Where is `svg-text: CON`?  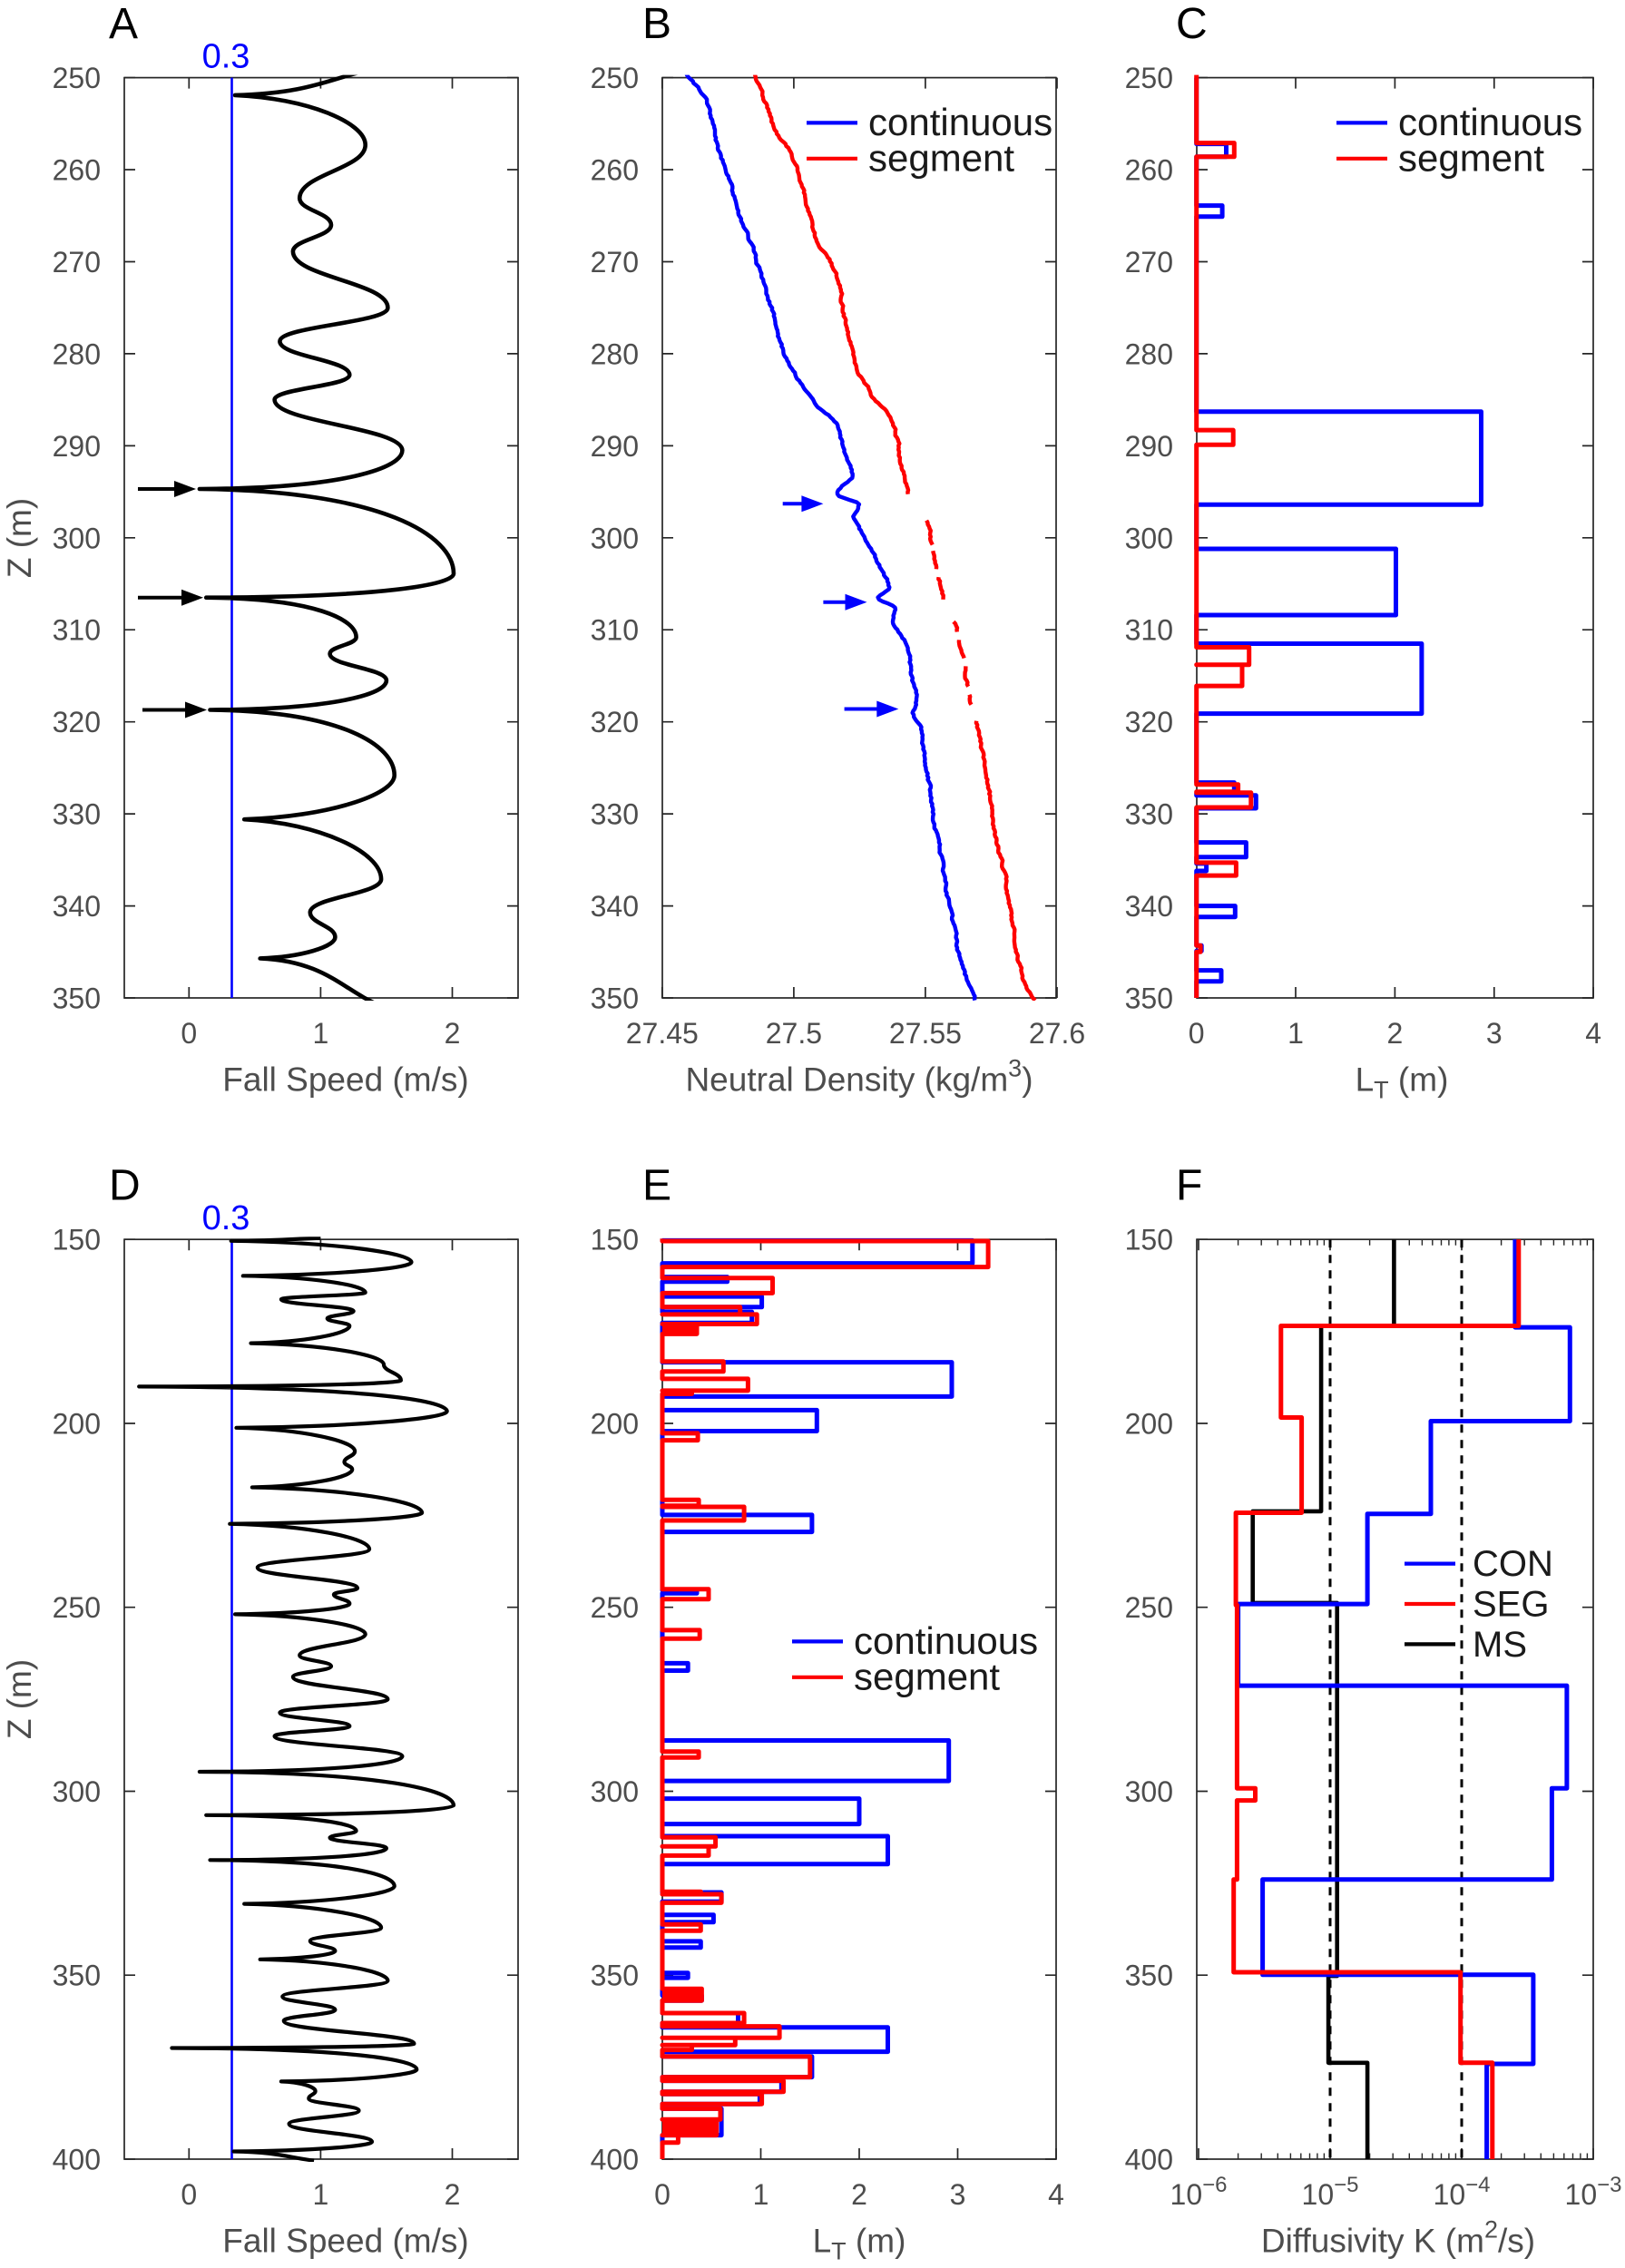 svg-text: CON is located at coordinates (1513, 1564).